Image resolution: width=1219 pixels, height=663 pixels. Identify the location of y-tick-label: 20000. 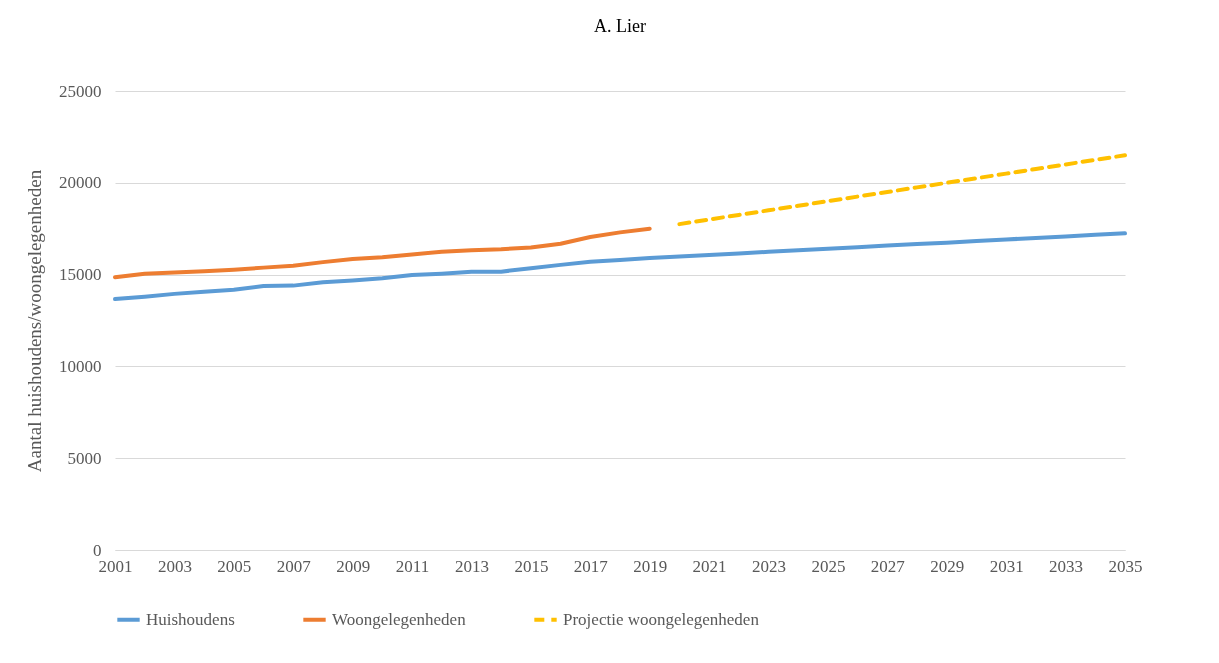
(80, 183).